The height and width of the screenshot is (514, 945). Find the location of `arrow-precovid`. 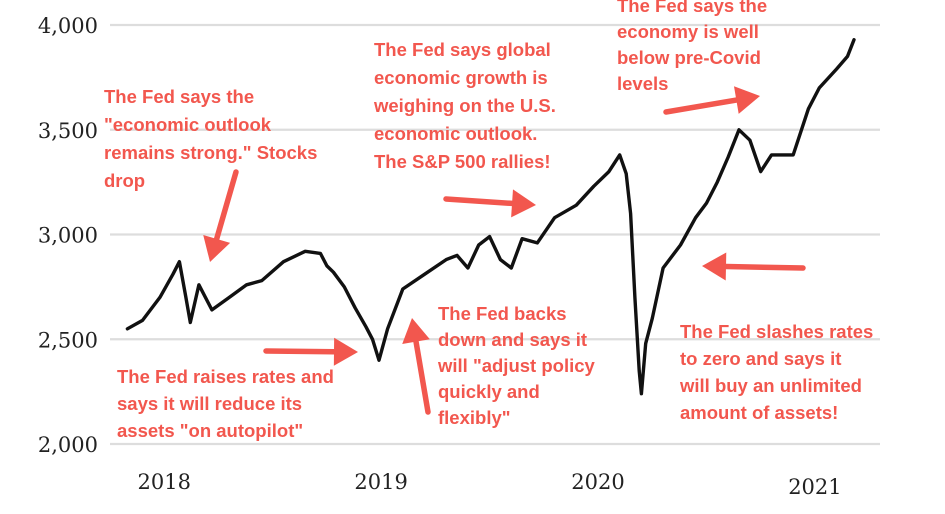

arrow-precovid is located at coordinates (711, 100).